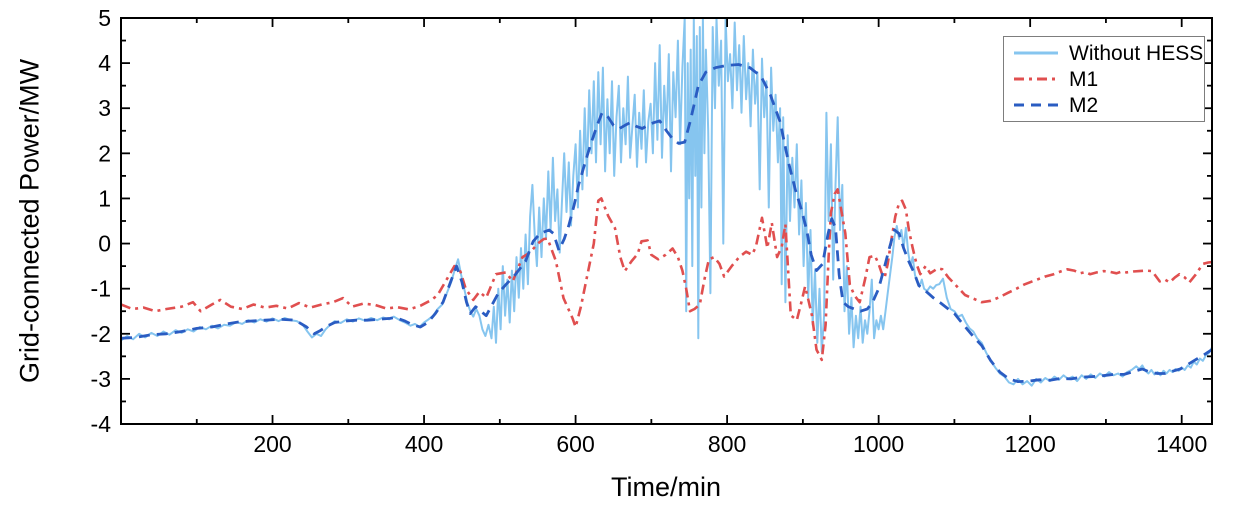 Image resolution: width=1241 pixels, height=514 pixels. I want to click on legend-label: M2, so click(1084, 105).